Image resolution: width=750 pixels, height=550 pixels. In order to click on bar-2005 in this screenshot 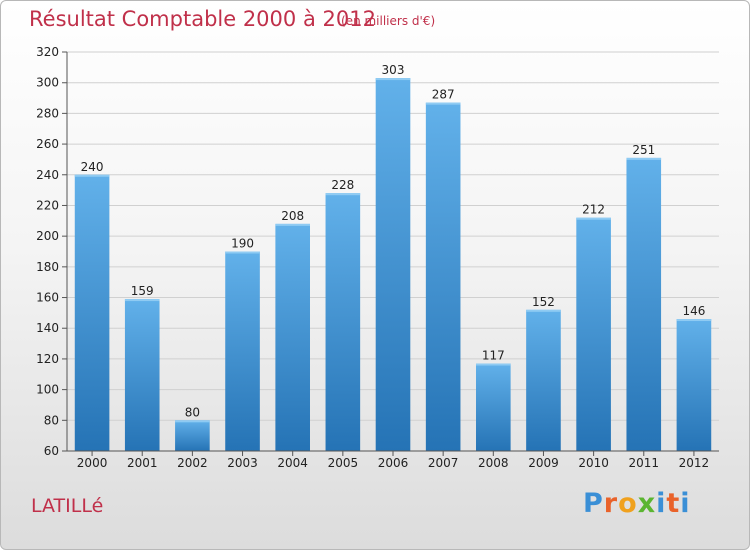, I will do `click(343, 322)`.